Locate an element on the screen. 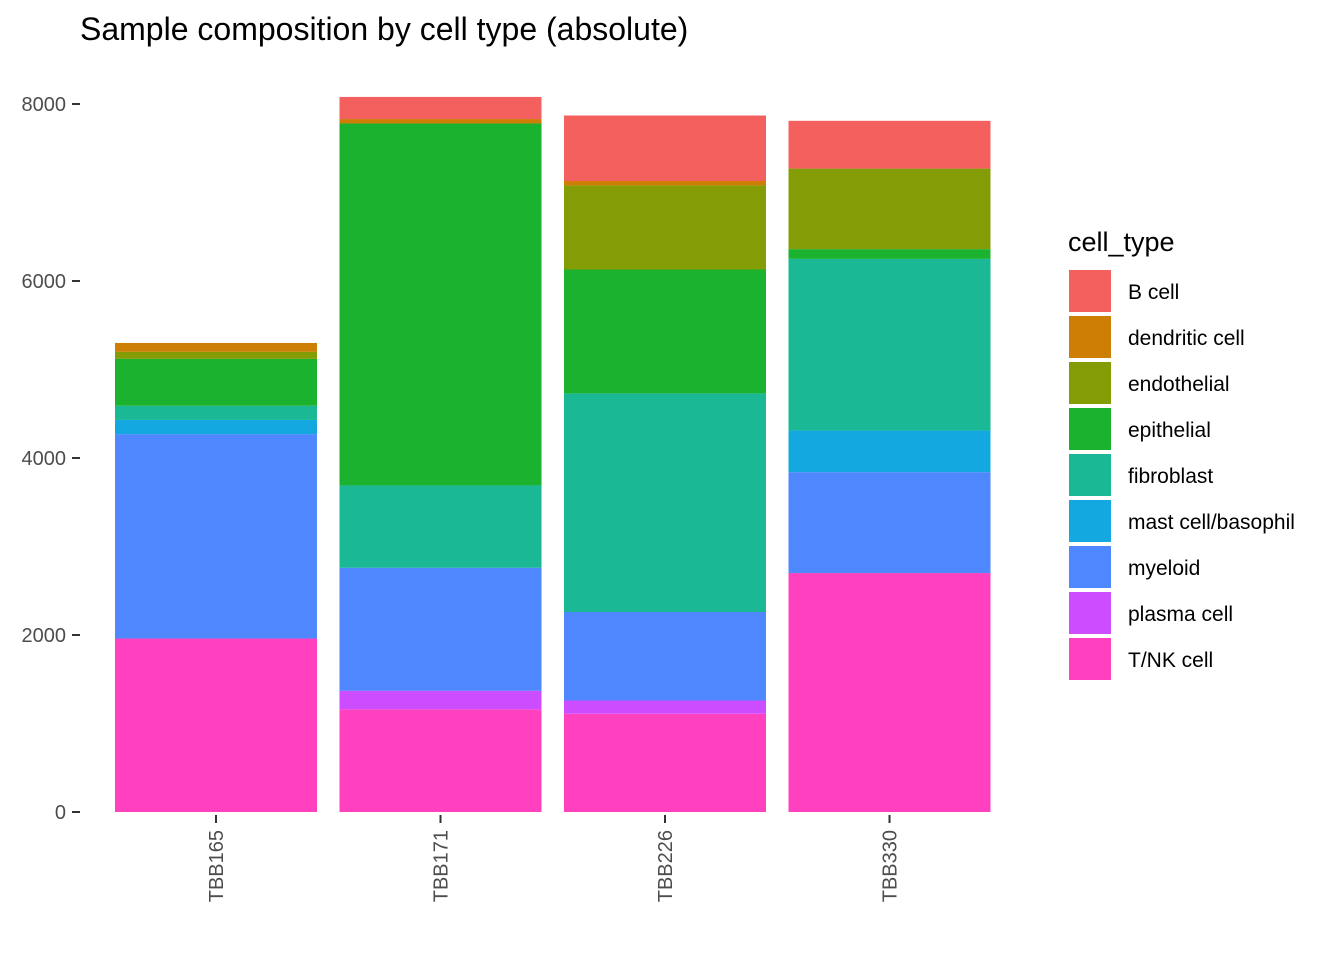 Image resolution: width=1344 pixels, height=960 pixels. y-tick-label: 8000 is located at coordinates (44, 105).